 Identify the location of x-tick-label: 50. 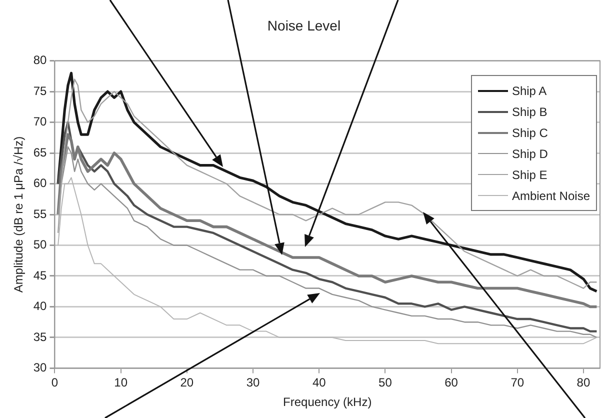
(385, 383).